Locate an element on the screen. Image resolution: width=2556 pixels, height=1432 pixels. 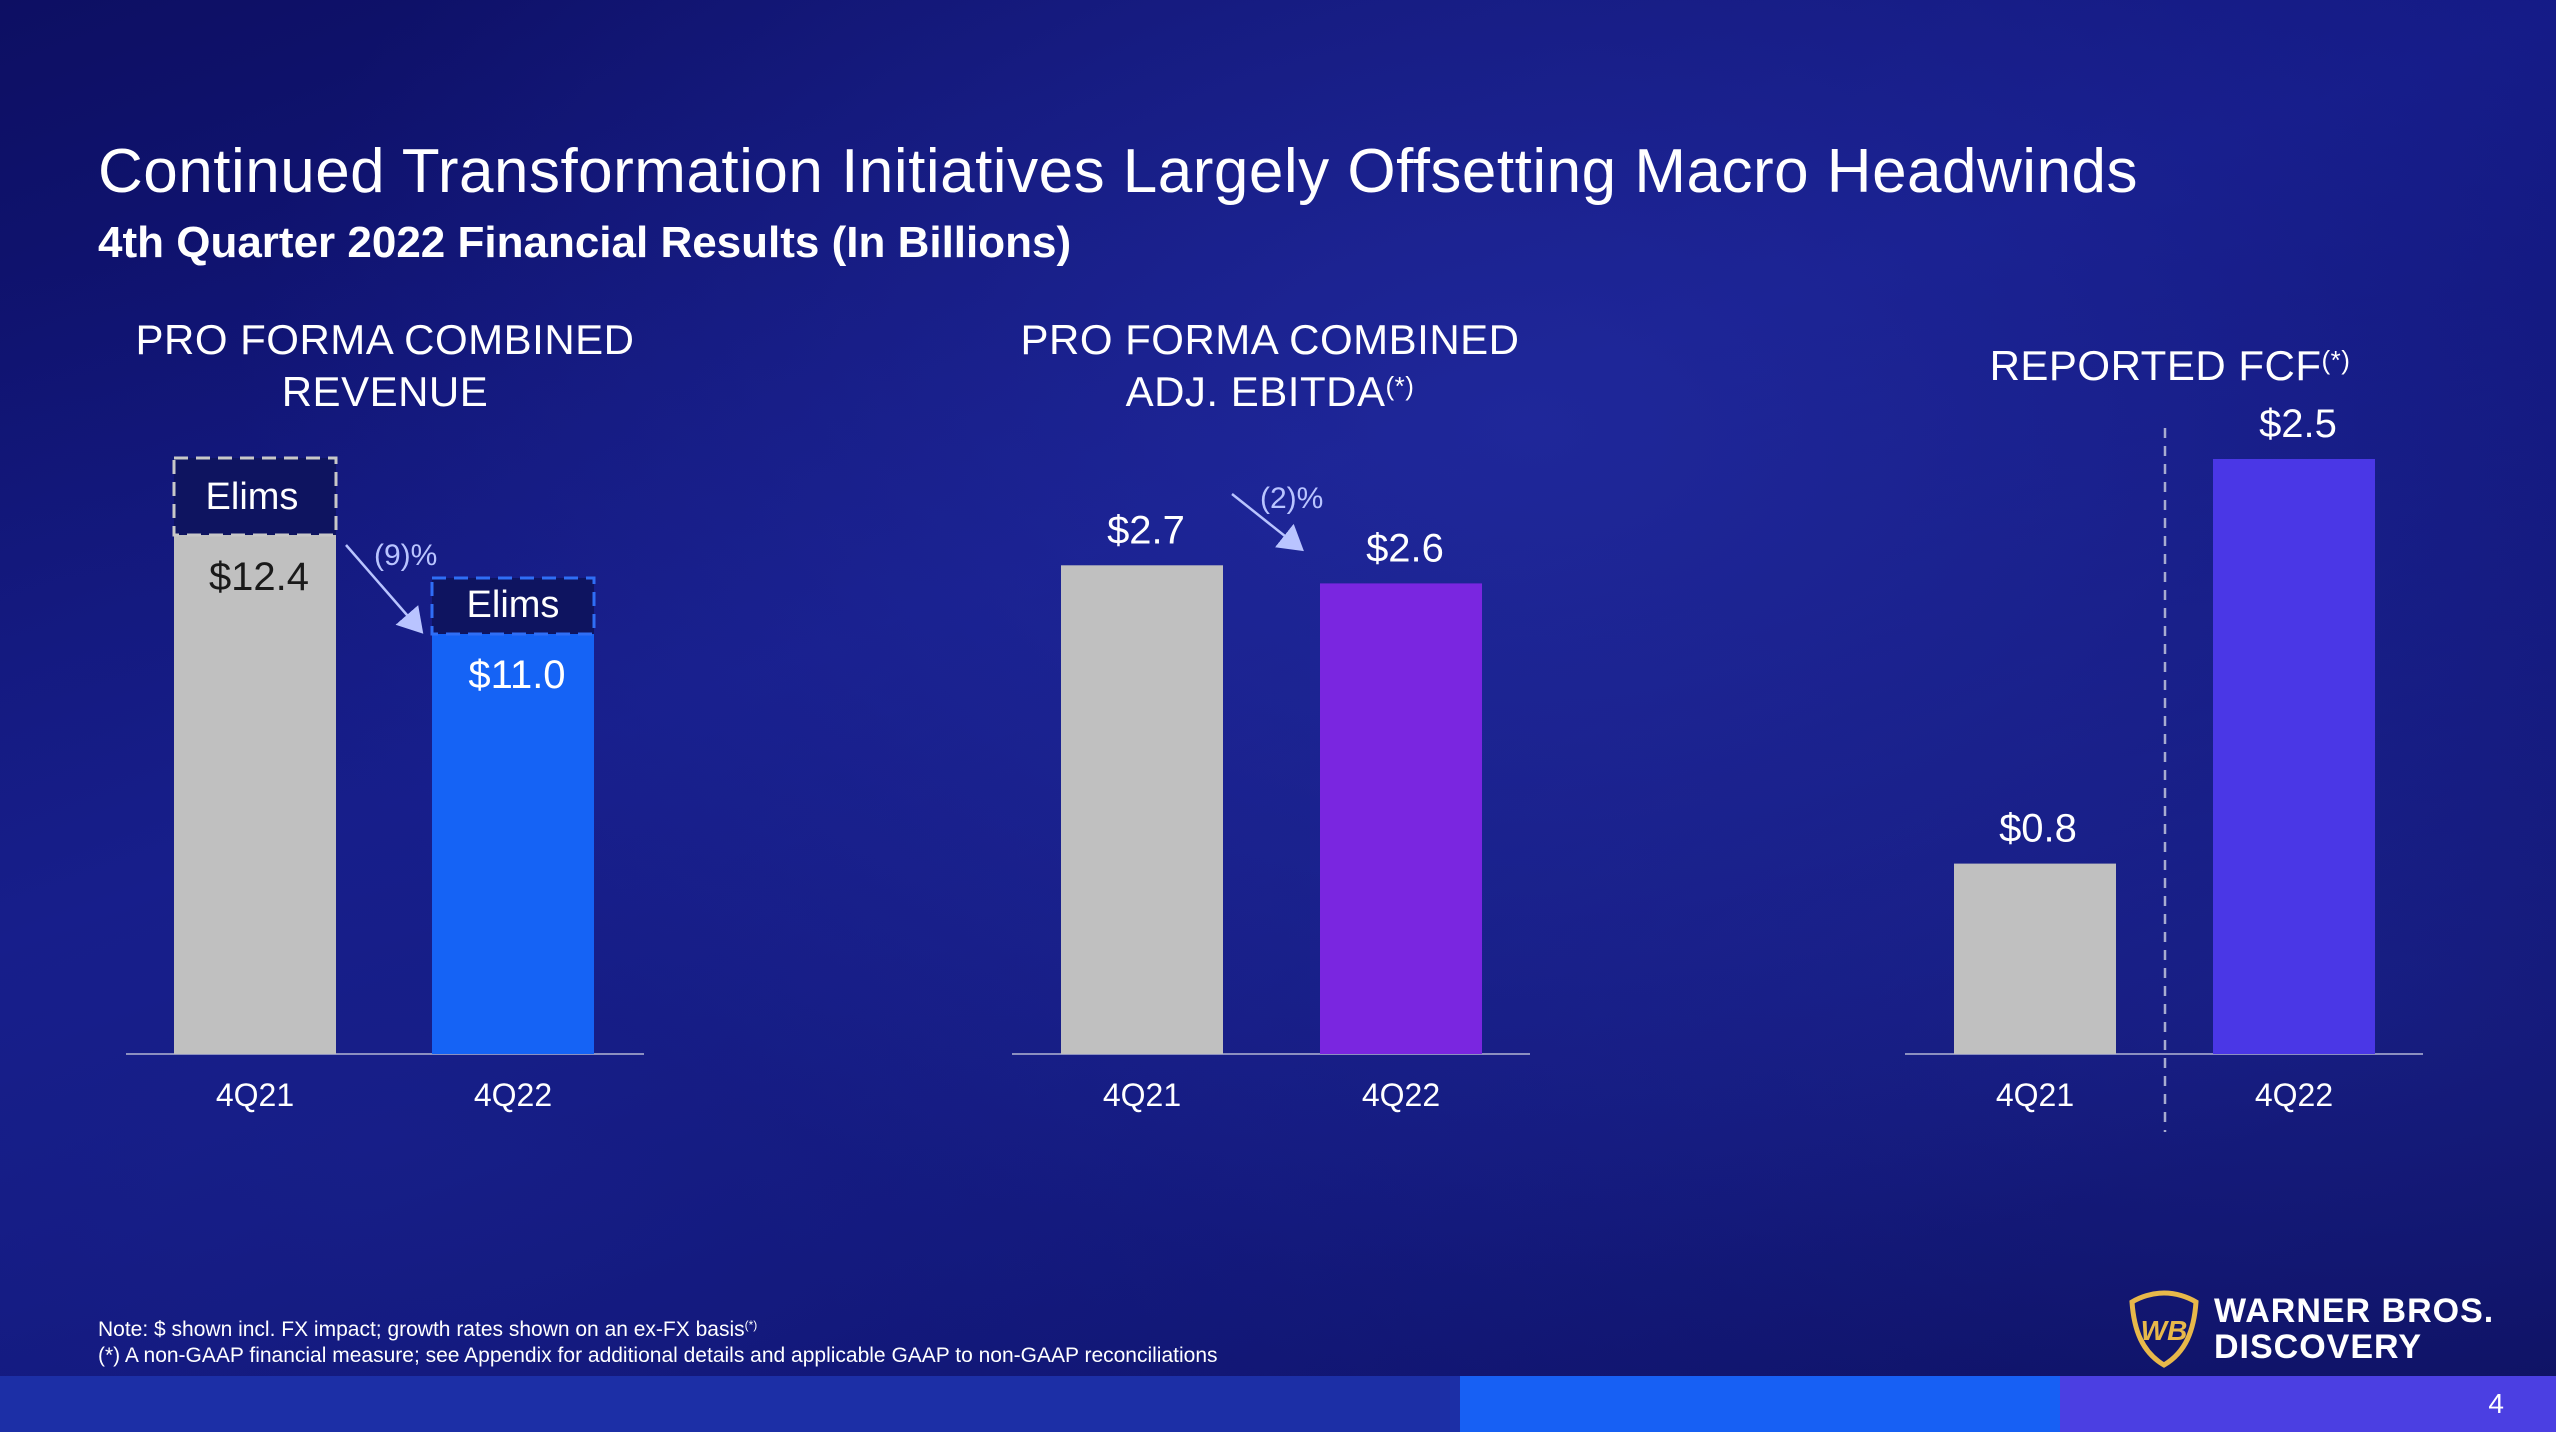
revenue-value-label-4q21: $12.4 is located at coordinates (259, 577).